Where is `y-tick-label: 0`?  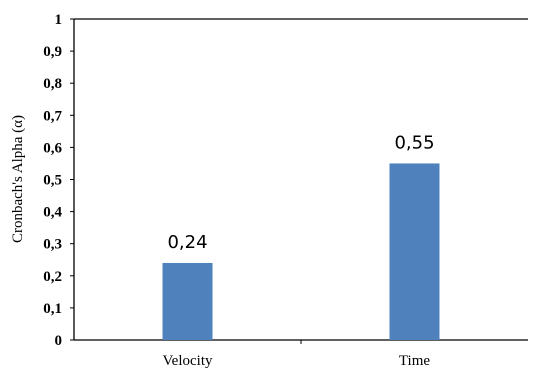
y-tick-label: 0 is located at coordinates (59, 341).